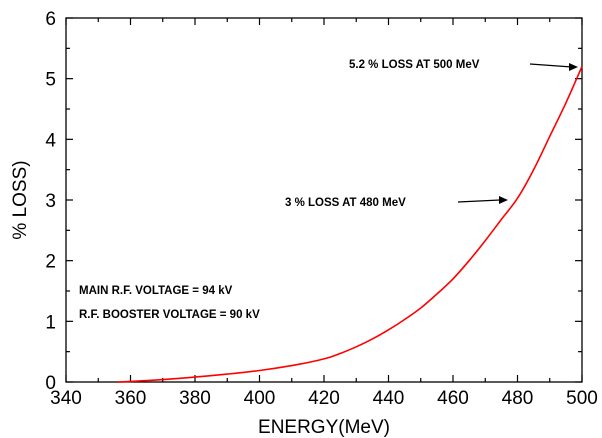  What do you see at coordinates (453, 398) in the screenshot?
I see `x-tick-label: 460` at bounding box center [453, 398].